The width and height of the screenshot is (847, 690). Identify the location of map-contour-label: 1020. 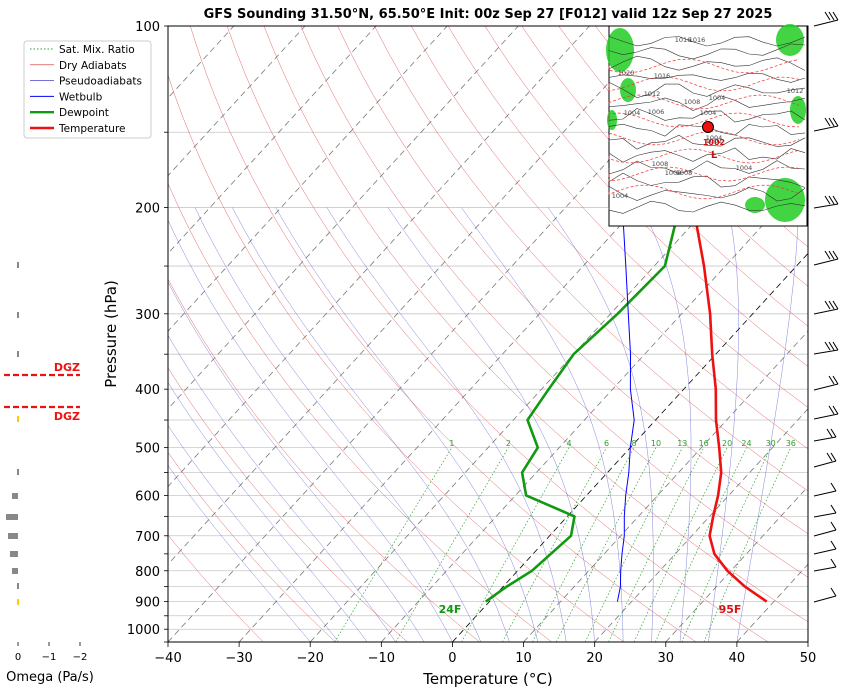
(626, 73).